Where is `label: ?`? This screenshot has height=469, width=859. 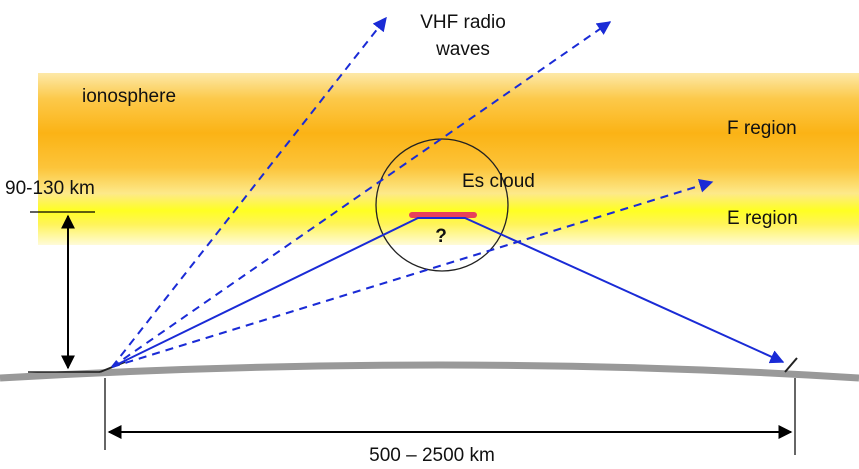 label: ? is located at coordinates (441, 236).